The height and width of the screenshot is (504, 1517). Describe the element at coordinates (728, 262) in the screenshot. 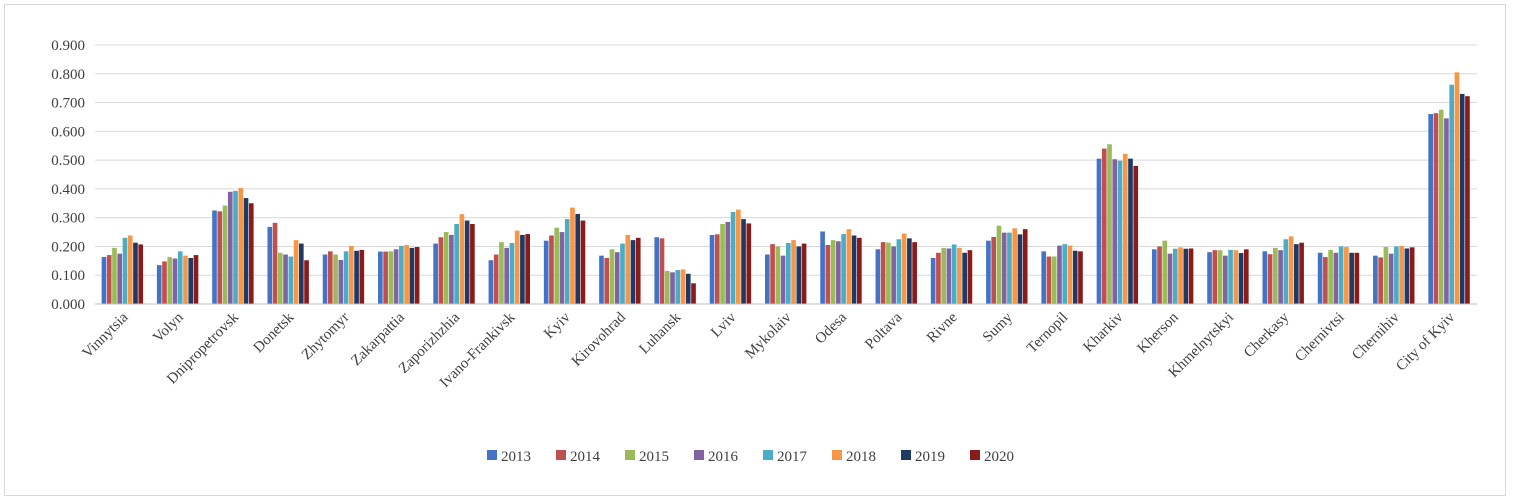

I see `bar-2016-lviv` at that location.